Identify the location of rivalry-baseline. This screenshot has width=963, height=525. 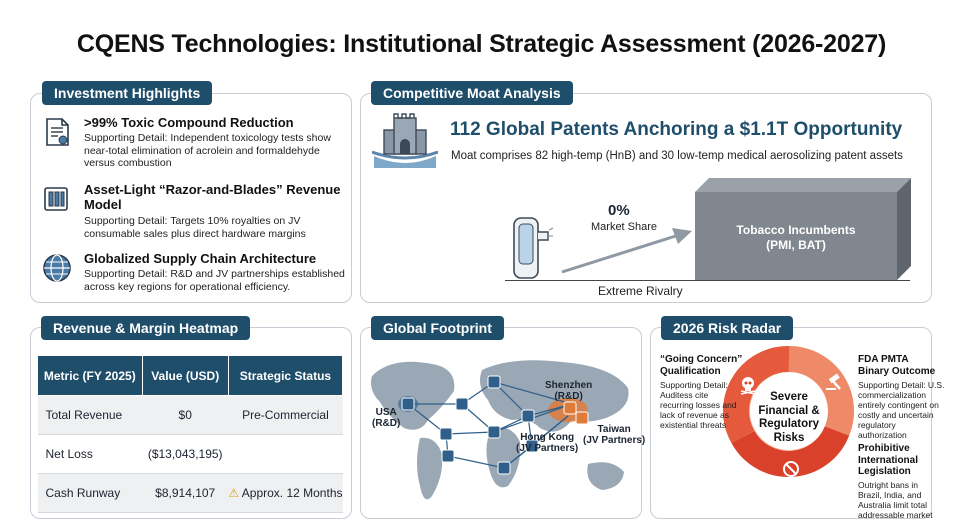
(707, 280).